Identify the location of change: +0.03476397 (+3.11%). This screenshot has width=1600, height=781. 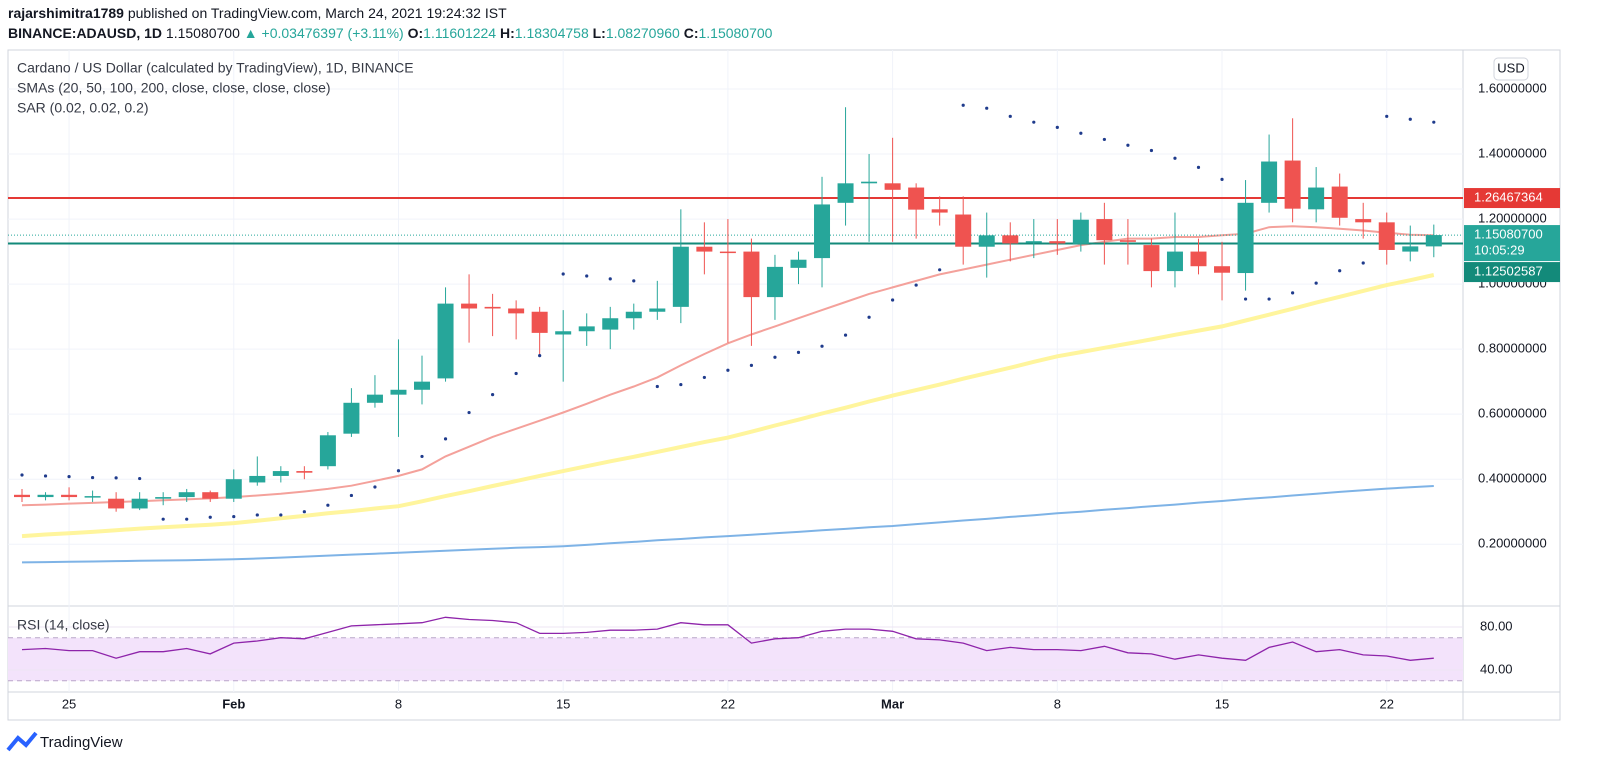
(332, 33).